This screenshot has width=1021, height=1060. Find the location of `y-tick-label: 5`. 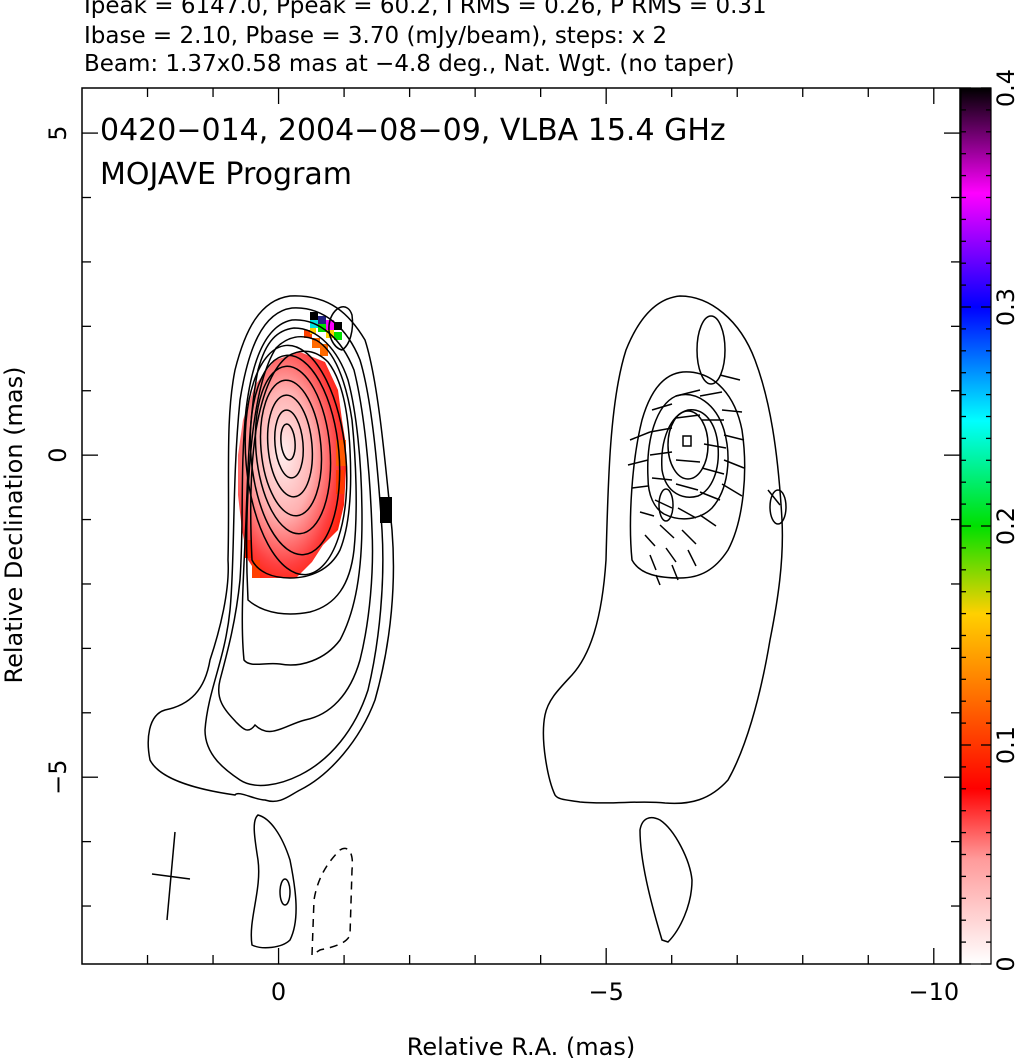

y-tick-label: 5 is located at coordinates (58, 132).